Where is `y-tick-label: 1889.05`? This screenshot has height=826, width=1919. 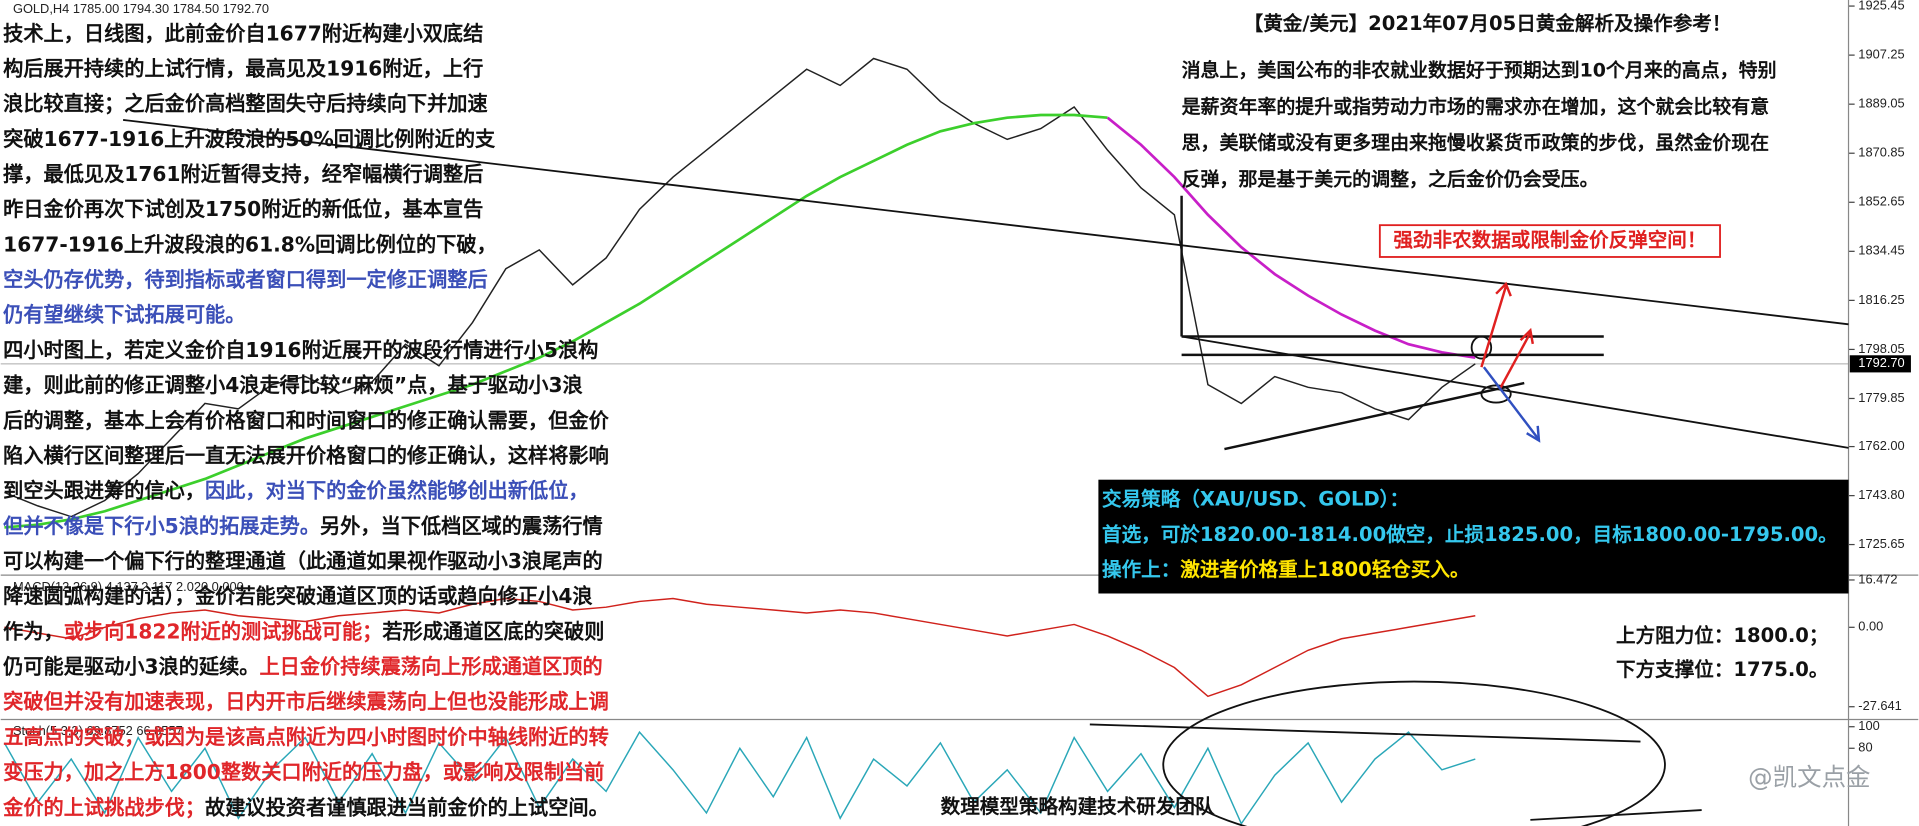 y-tick-label: 1889.05 is located at coordinates (1881, 103).